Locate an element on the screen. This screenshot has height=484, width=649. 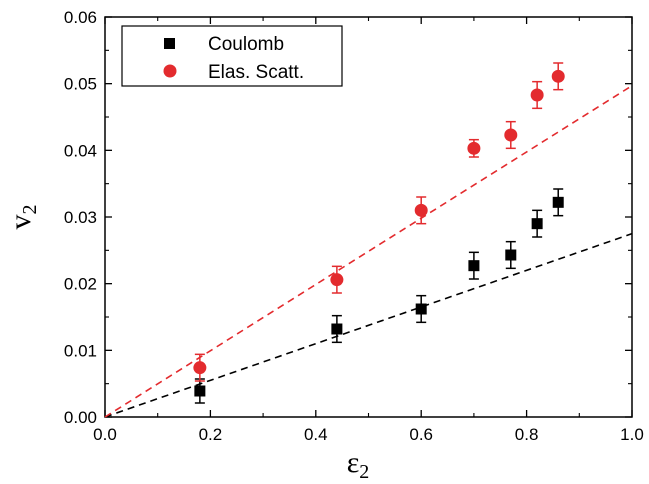
x-axis-title-sub: 2 is located at coordinates (364, 472).